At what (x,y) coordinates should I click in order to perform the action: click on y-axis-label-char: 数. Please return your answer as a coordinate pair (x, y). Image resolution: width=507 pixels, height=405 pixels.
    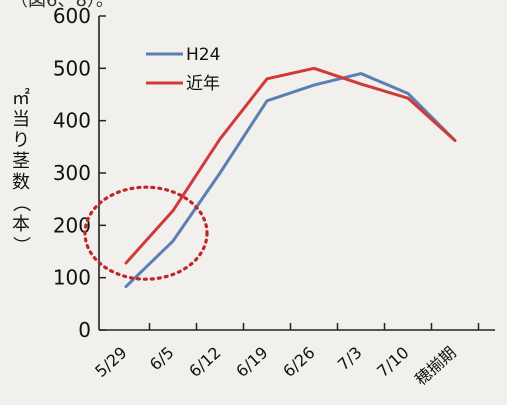
    Looking at the image, I should click on (21, 182).